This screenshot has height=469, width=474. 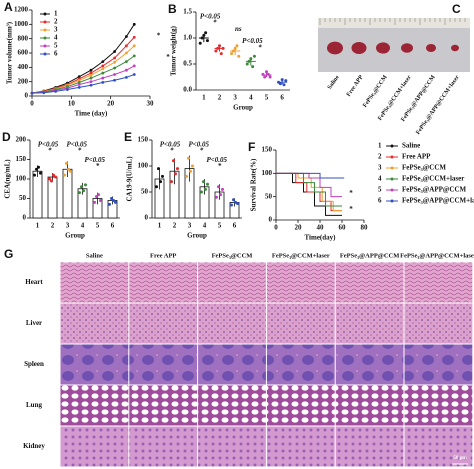 What do you see at coordinates (45, 30) in the screenshot?
I see `legend-marker` at bounding box center [45, 30].